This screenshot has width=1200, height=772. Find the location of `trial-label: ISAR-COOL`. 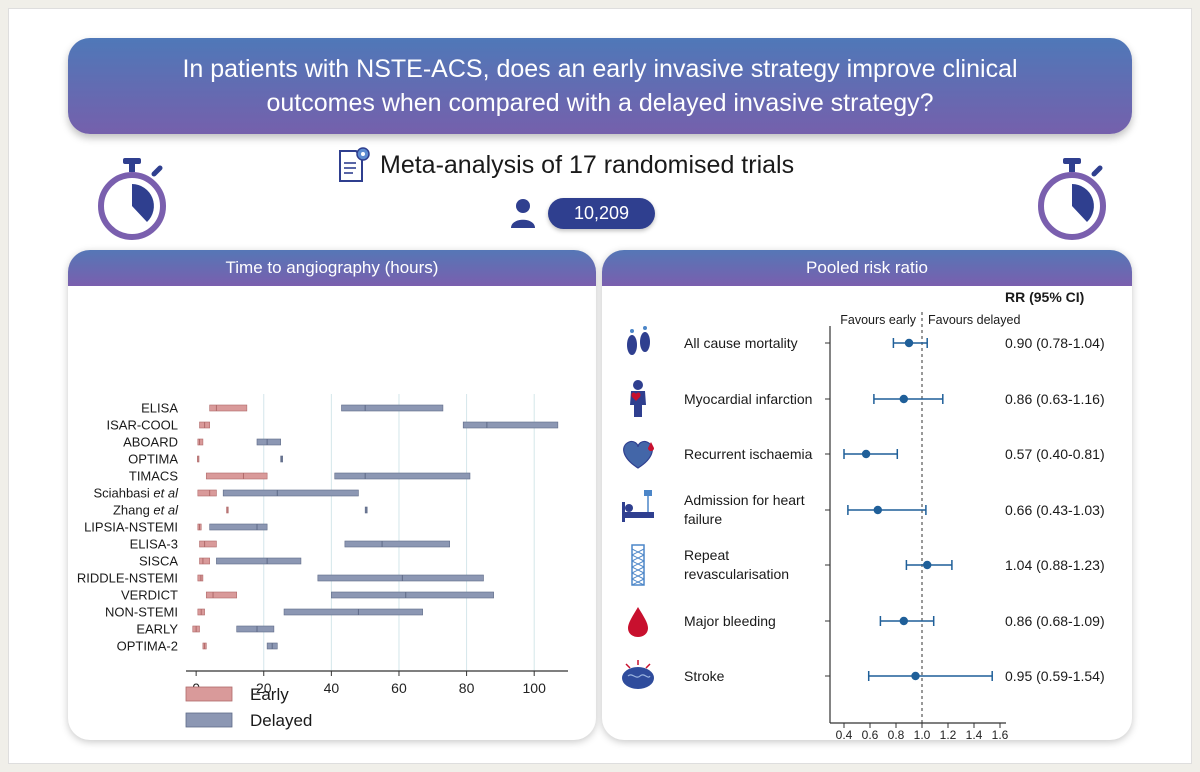

trial-label: ISAR-COOL is located at coordinates (142, 425).